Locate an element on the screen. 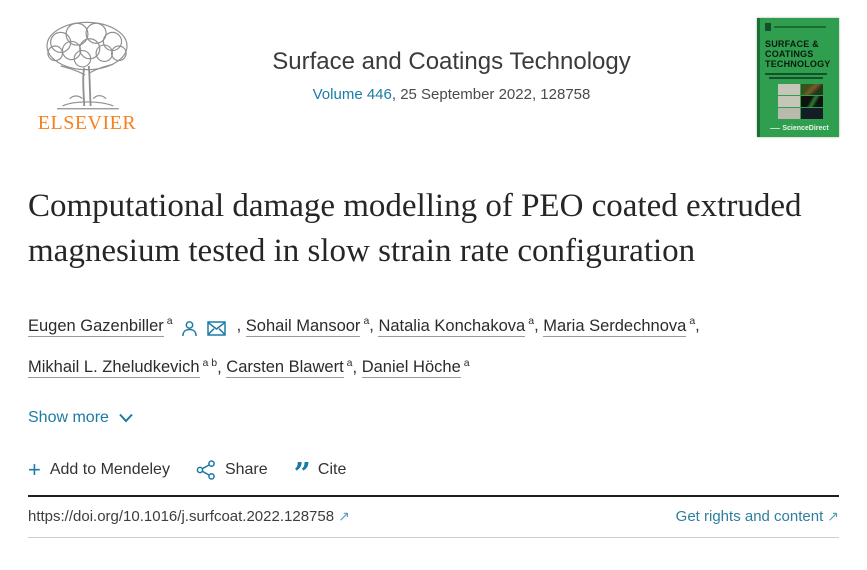  share-label: Share is located at coordinates (246, 469).